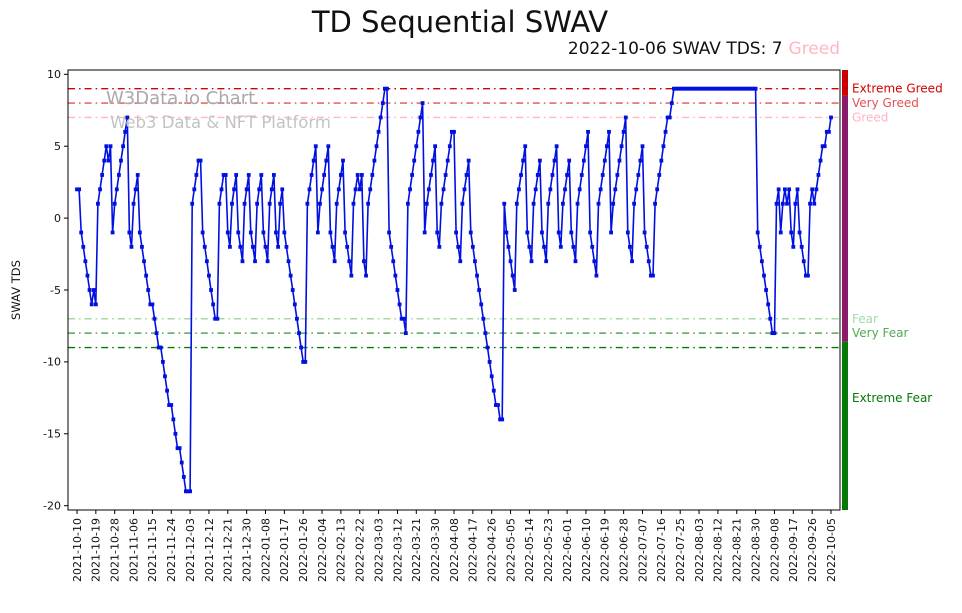  Describe the element at coordinates (460, 22) in the screenshot. I see `page-title: TD Sequential SWAV` at that location.